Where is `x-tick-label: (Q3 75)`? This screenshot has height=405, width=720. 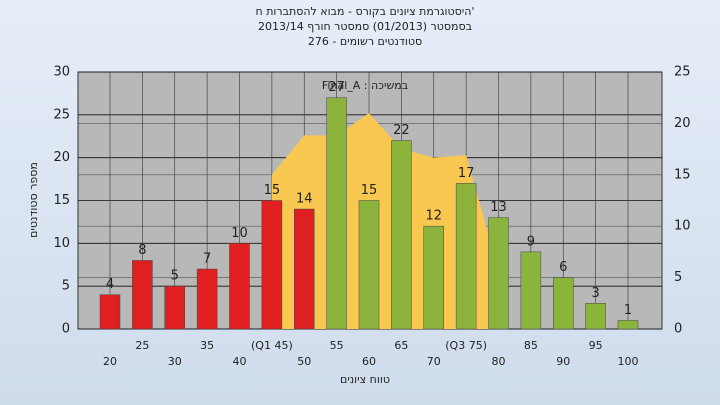 x-tick-label: (Q3 75) is located at coordinates (466, 345).